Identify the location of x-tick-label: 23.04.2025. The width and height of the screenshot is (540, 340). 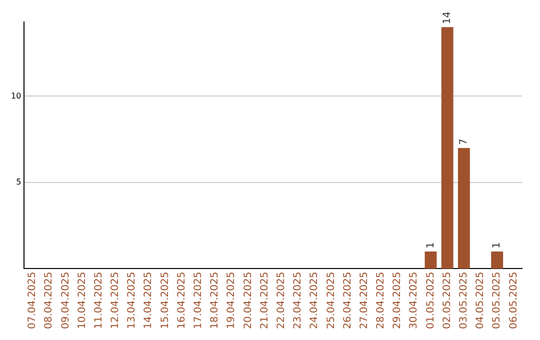
(298, 301).